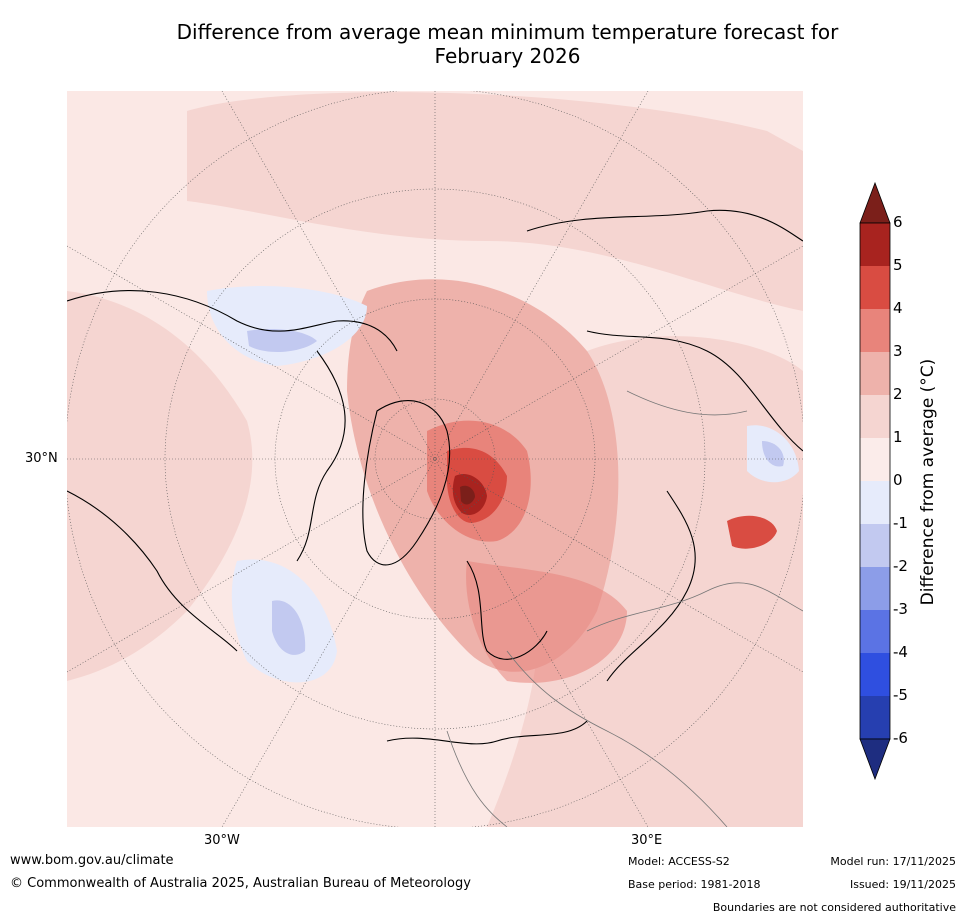 This screenshot has height=919, width=965. I want to click on colorbar-tick-label: 1, so click(898, 437).